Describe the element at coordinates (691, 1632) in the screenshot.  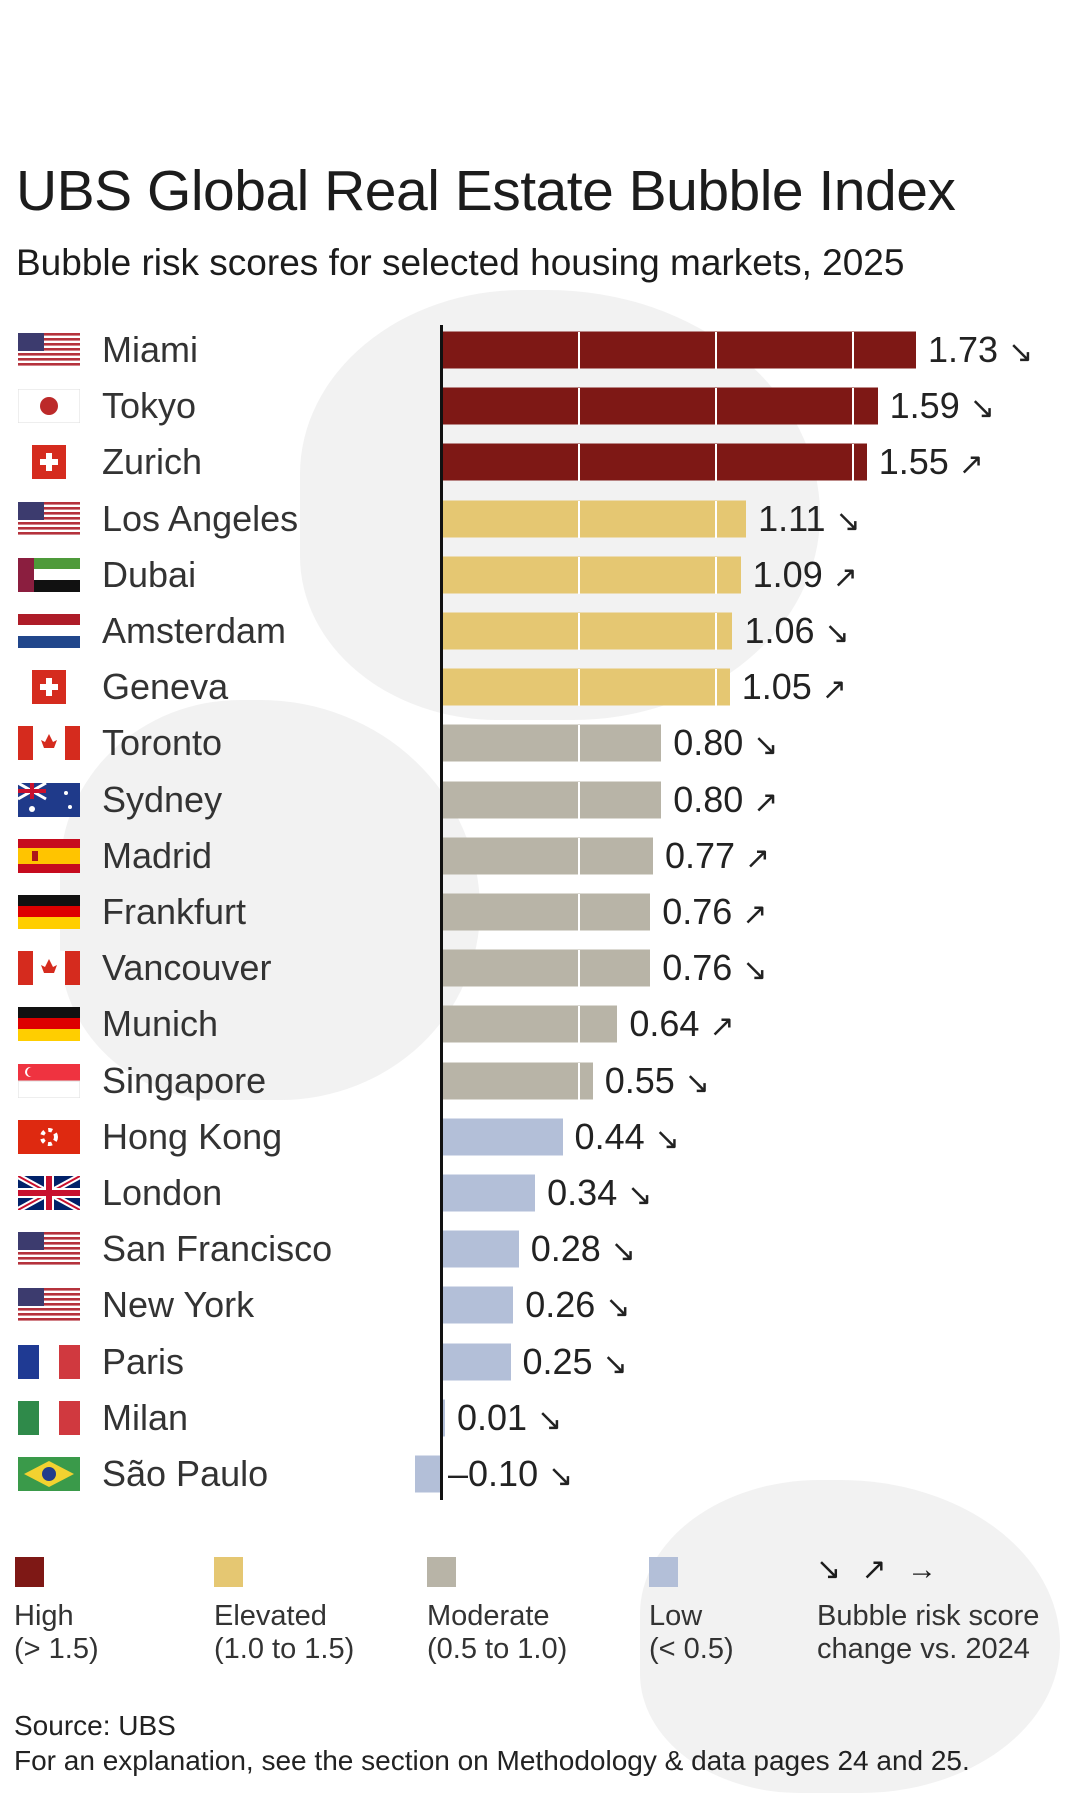
I see `legend-low: Low (< 0.5)` at that location.